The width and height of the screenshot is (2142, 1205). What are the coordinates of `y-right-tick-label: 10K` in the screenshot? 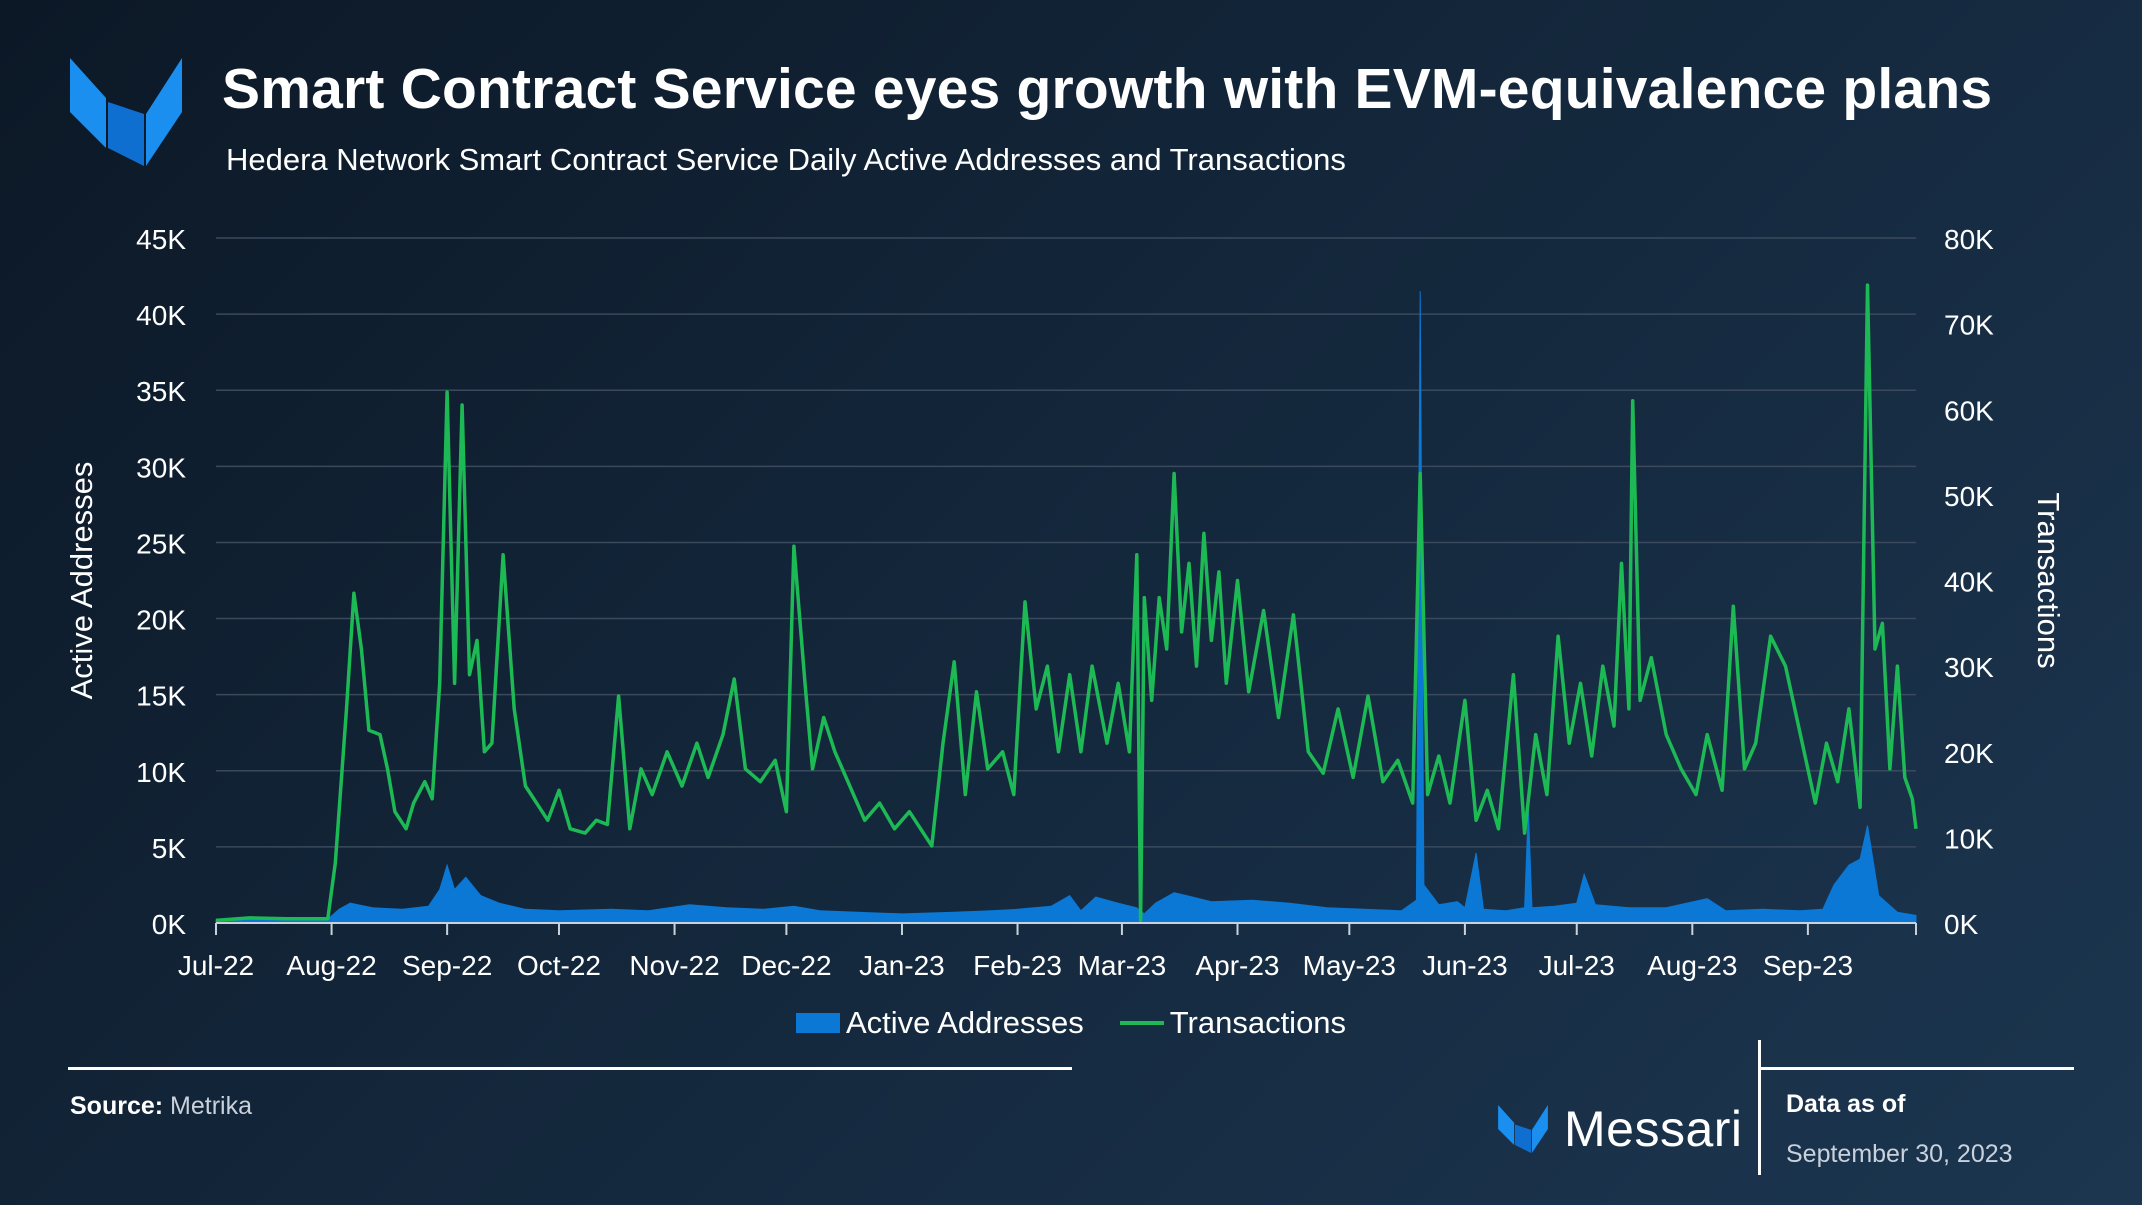 It's located at (1969, 838).